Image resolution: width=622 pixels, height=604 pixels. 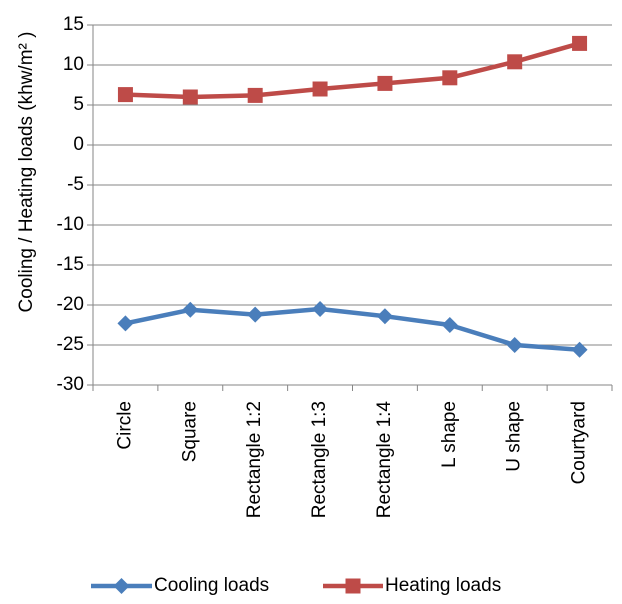 What do you see at coordinates (26, 172) in the screenshot?
I see `y-axis-title: Cooling / Heating loads (khw/m² )` at bounding box center [26, 172].